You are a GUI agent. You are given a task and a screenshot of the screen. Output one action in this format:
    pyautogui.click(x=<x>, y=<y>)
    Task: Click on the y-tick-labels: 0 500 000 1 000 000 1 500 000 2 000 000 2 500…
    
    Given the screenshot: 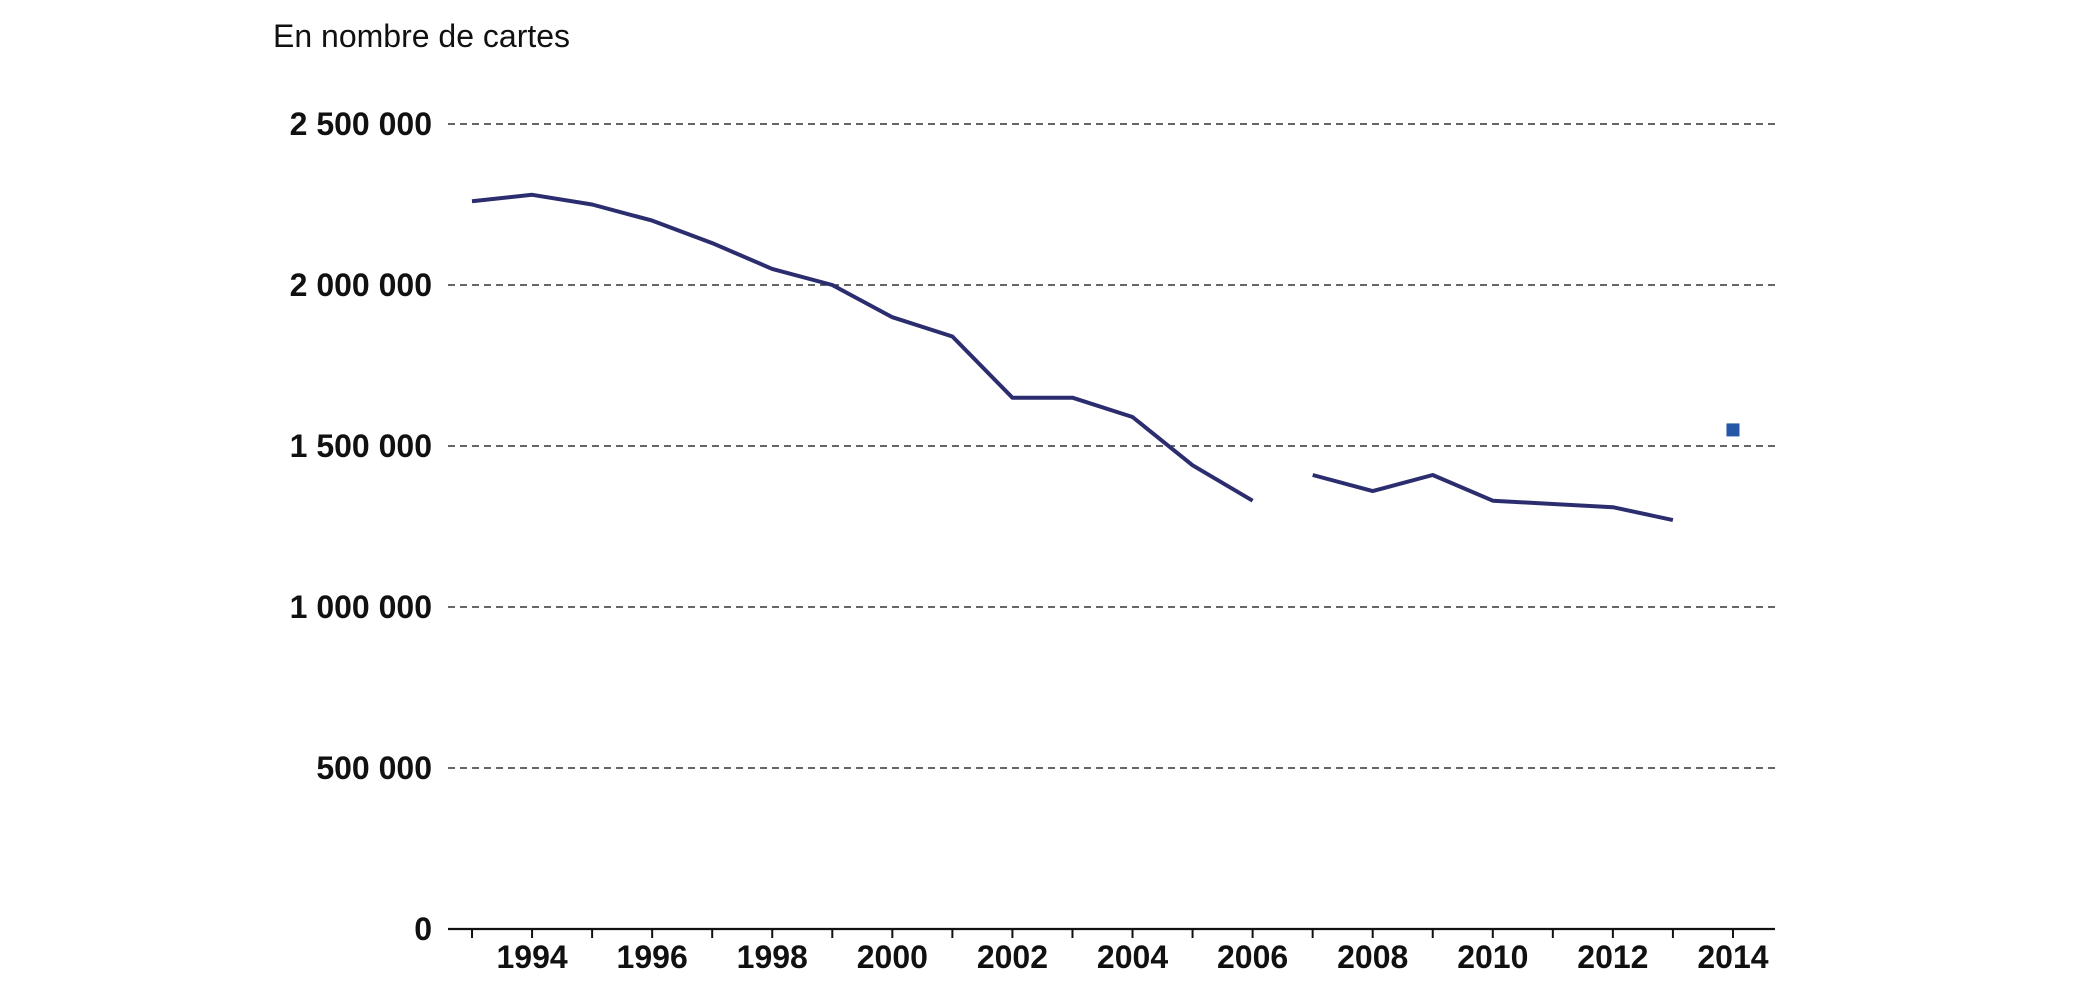 What is the action you would take?
    pyautogui.click(x=361, y=526)
    